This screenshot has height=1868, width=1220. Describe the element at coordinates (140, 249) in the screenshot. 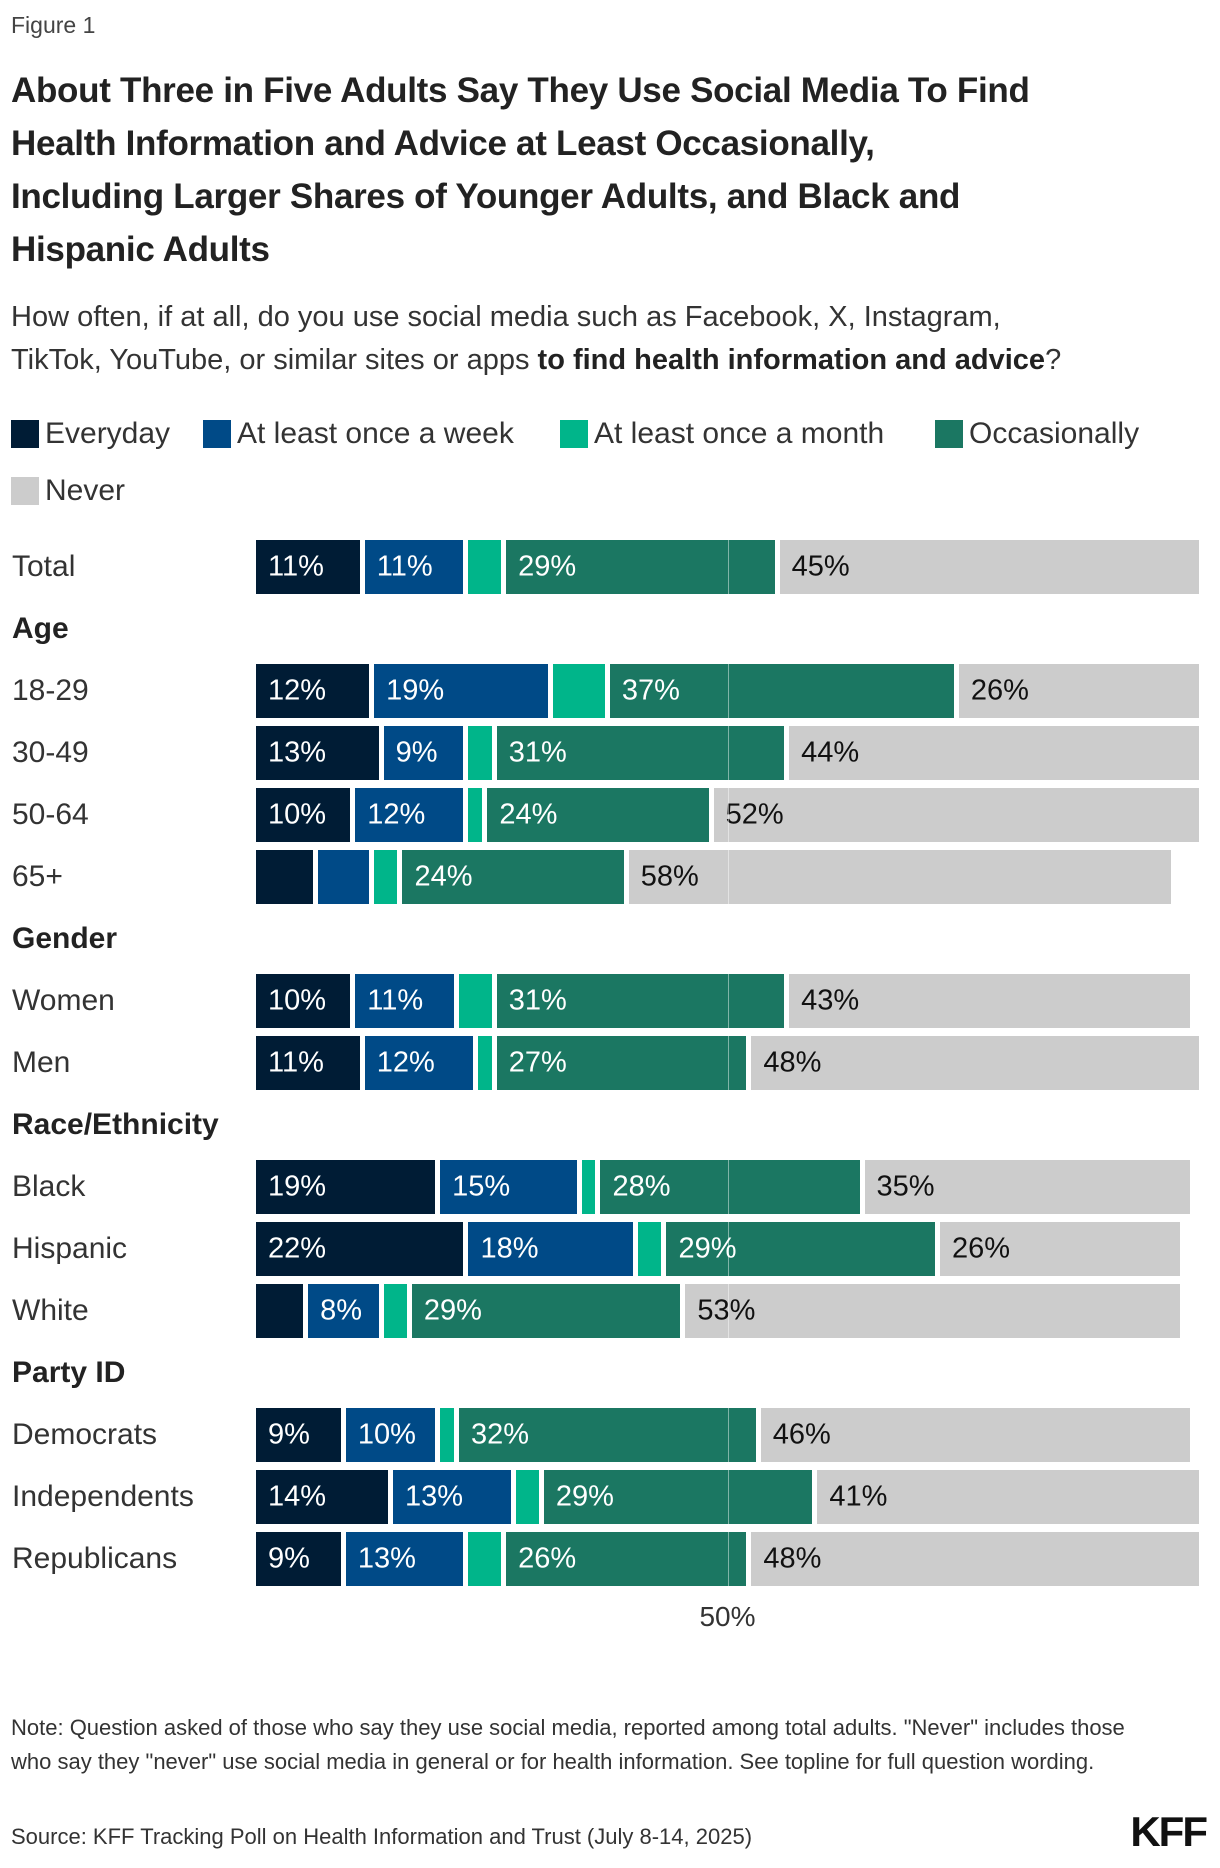

I see `title-line: Hispanic Adults` at that location.